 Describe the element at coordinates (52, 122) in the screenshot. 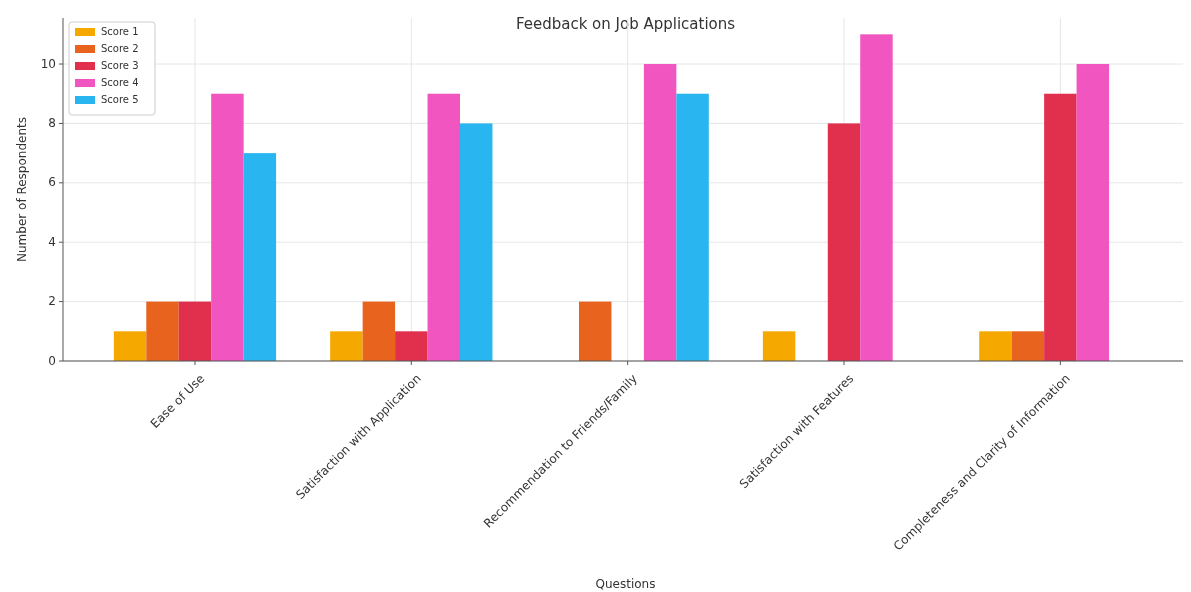

I see `y-tick-label: 8` at that location.